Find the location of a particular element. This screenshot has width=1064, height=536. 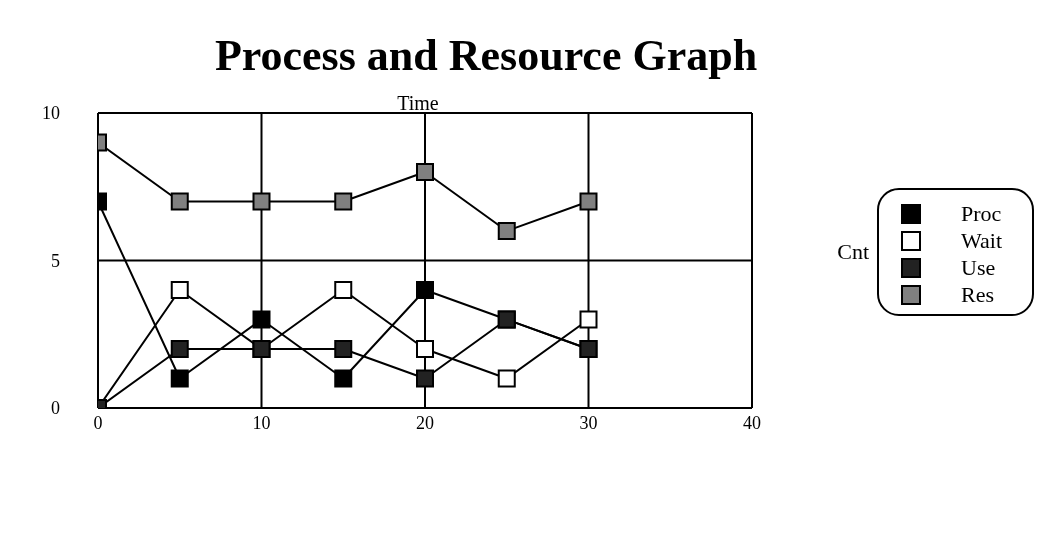

y-axis-title: Cnt is located at coordinates (853, 252).